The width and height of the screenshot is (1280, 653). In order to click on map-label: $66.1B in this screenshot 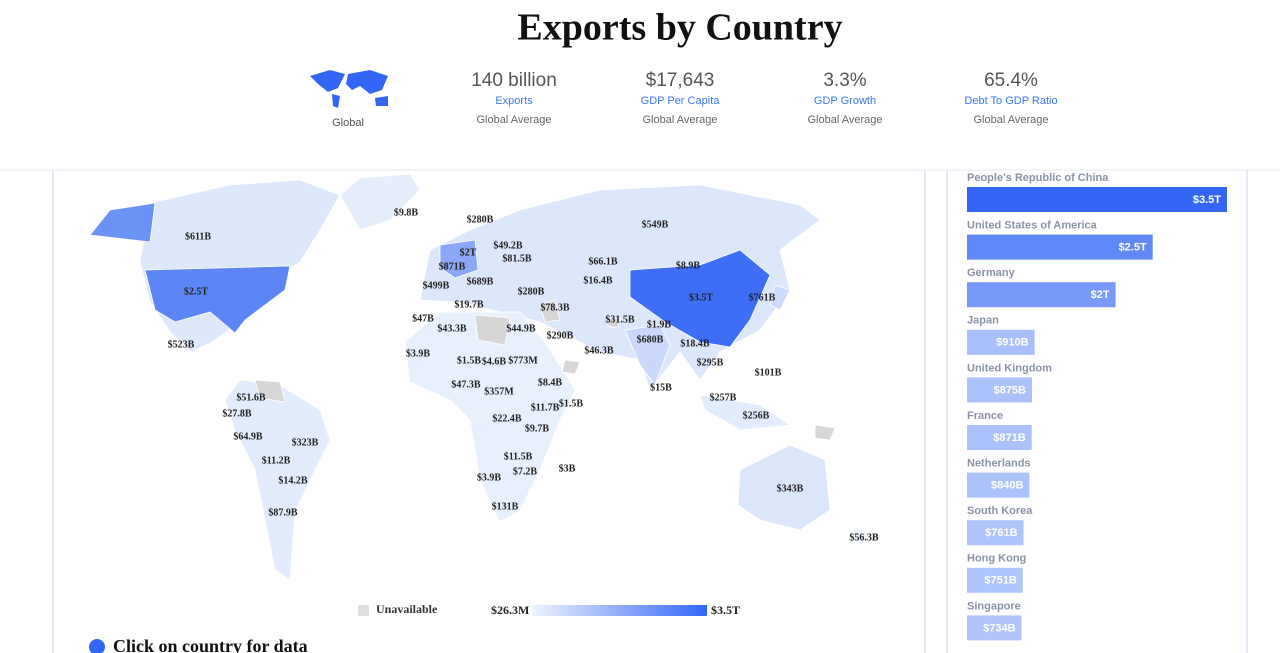, I will do `click(603, 261)`.